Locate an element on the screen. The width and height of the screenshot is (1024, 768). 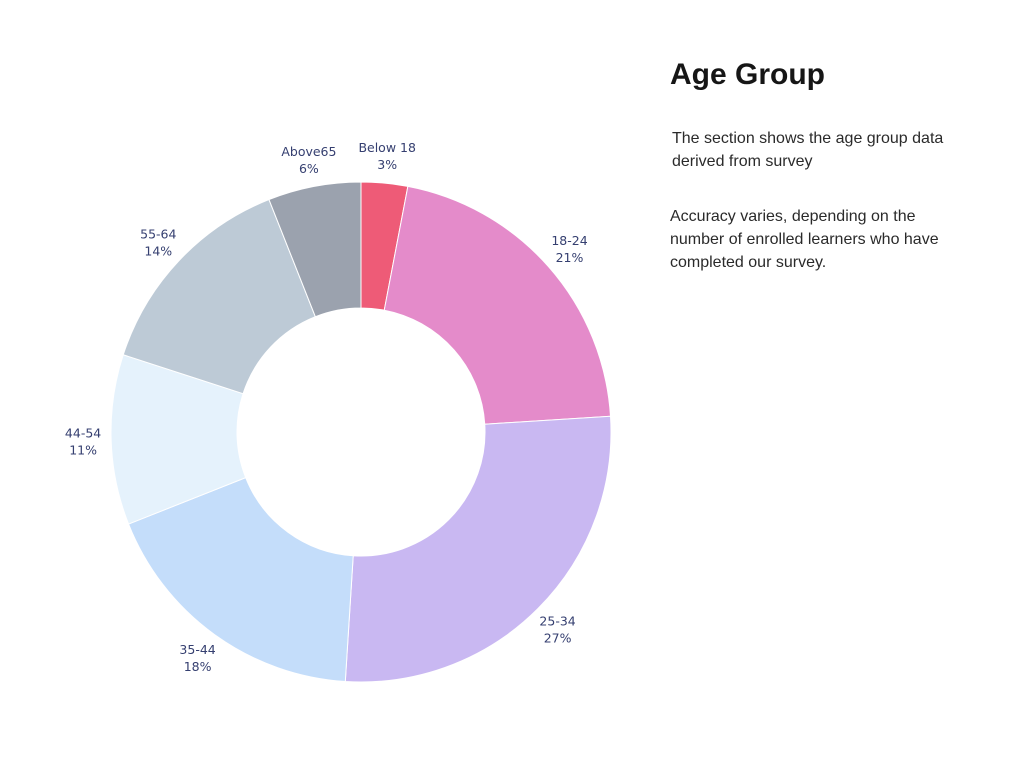
slice-label-below-18: Below 18 3% is located at coordinates (387, 156).